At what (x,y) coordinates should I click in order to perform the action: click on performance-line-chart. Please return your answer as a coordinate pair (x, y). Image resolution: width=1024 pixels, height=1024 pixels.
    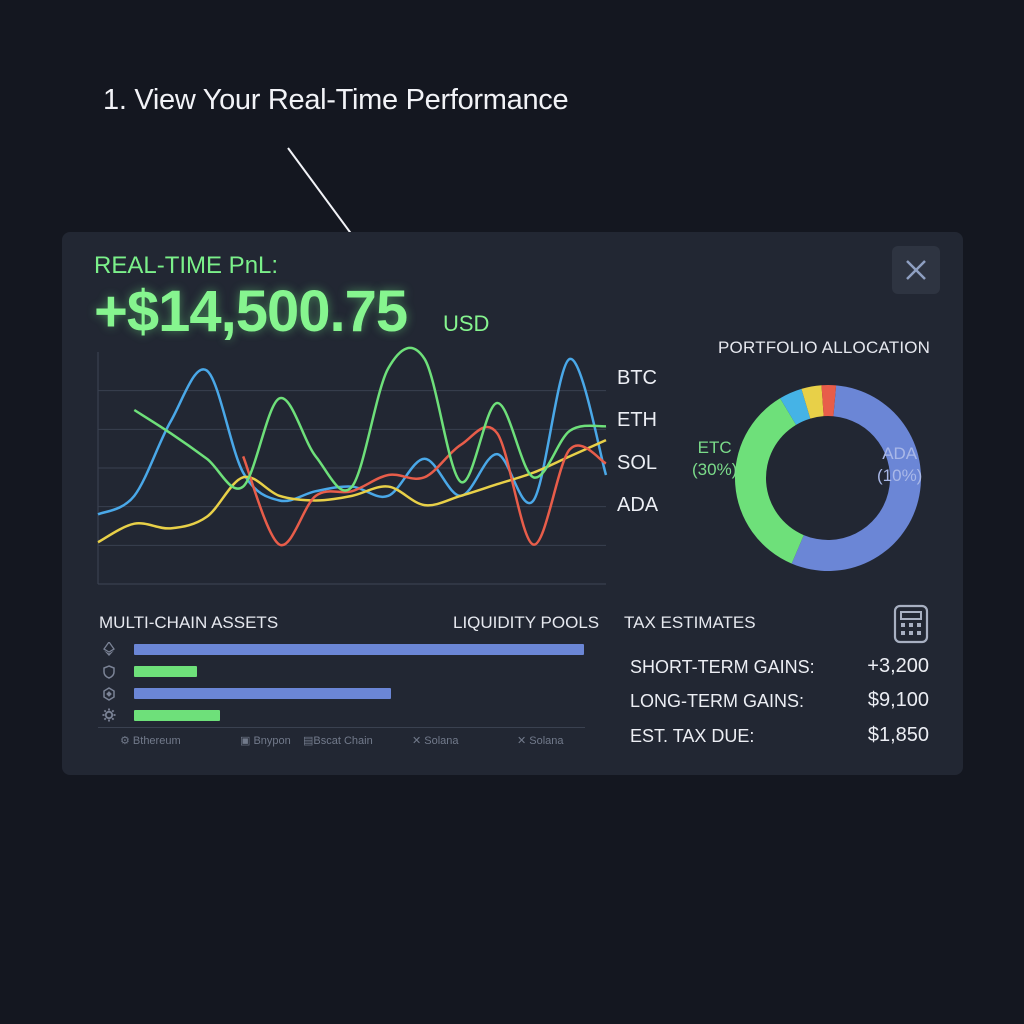
    Looking at the image, I should click on (352, 465).